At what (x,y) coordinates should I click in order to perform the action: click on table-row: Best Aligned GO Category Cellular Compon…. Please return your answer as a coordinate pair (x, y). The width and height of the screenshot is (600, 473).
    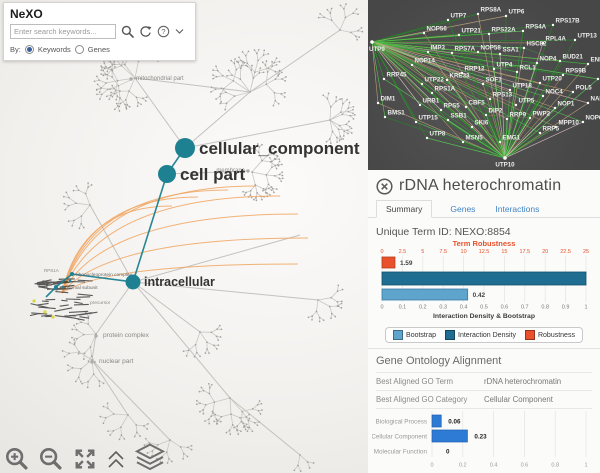
    Looking at the image, I should click on (484, 399).